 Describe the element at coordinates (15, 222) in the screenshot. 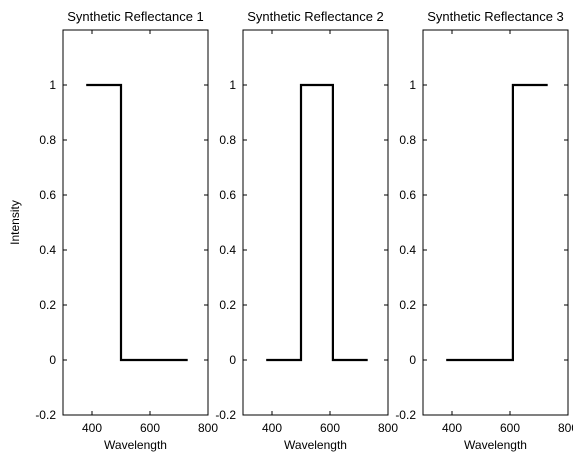

I see `y-axis-label: Intensity` at that location.